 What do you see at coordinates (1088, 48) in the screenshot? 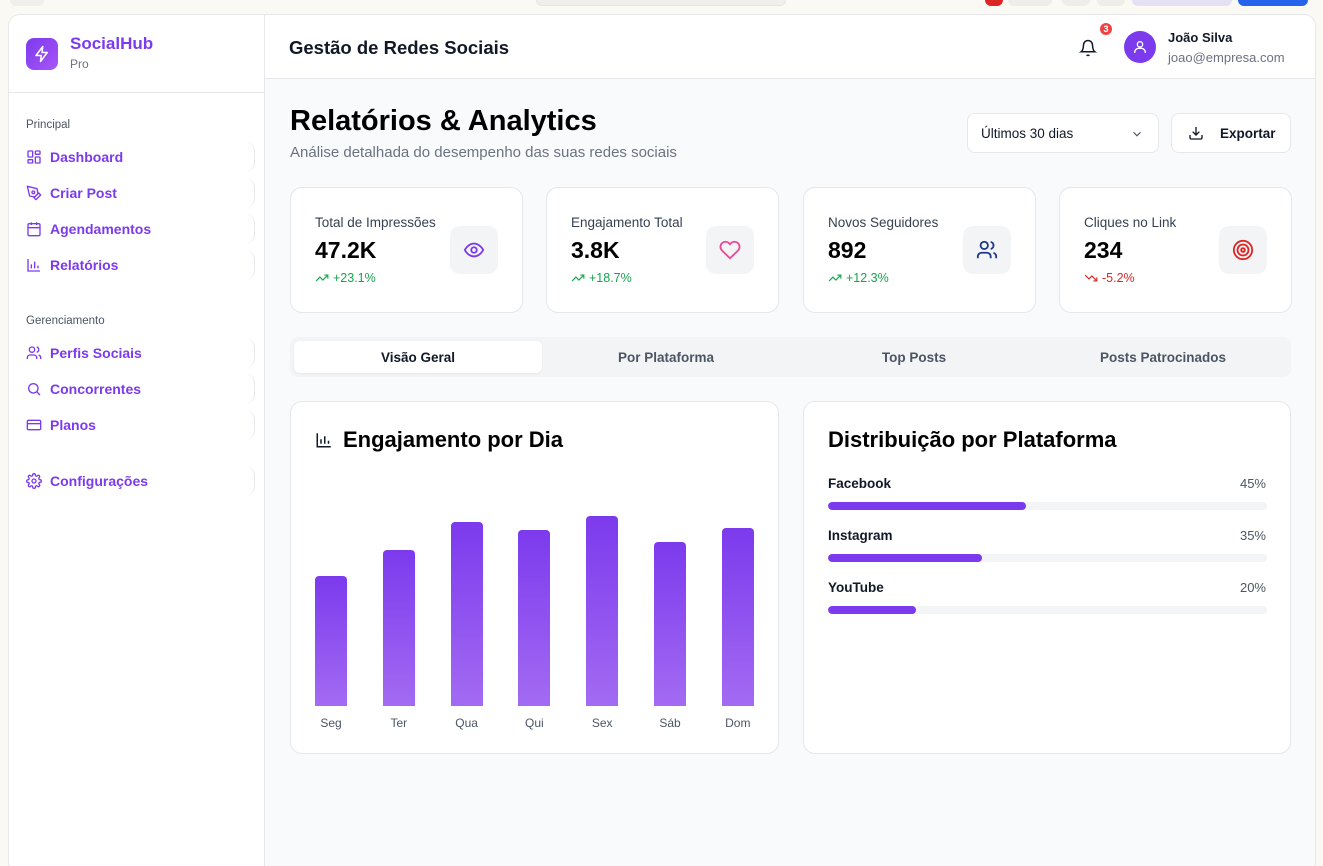
I see `bell-icon` at bounding box center [1088, 48].